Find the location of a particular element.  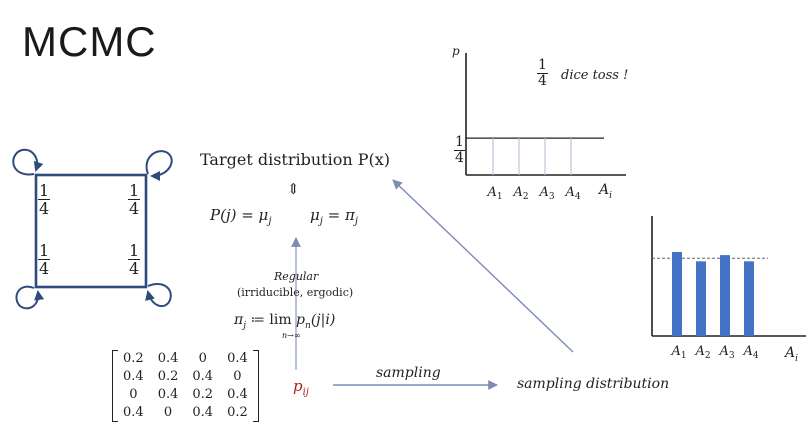

top-chart-x-tick: A1 is located at coordinates (494, 193).